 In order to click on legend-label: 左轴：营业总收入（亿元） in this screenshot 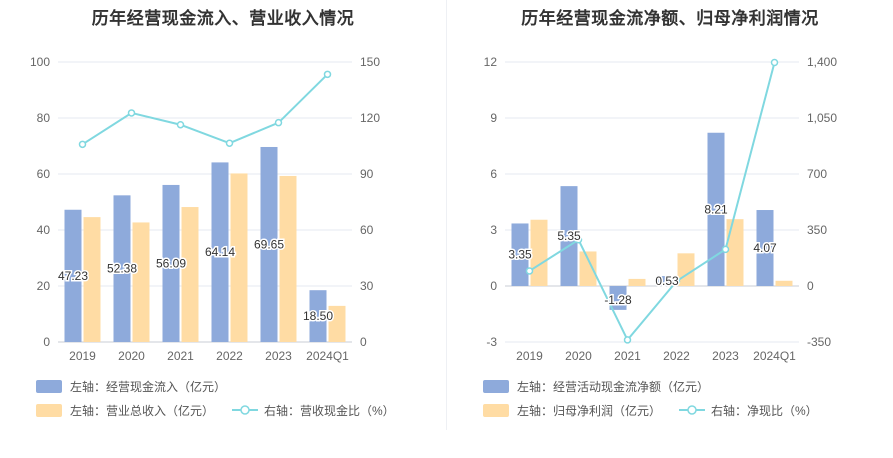, I will do `click(142, 410)`.